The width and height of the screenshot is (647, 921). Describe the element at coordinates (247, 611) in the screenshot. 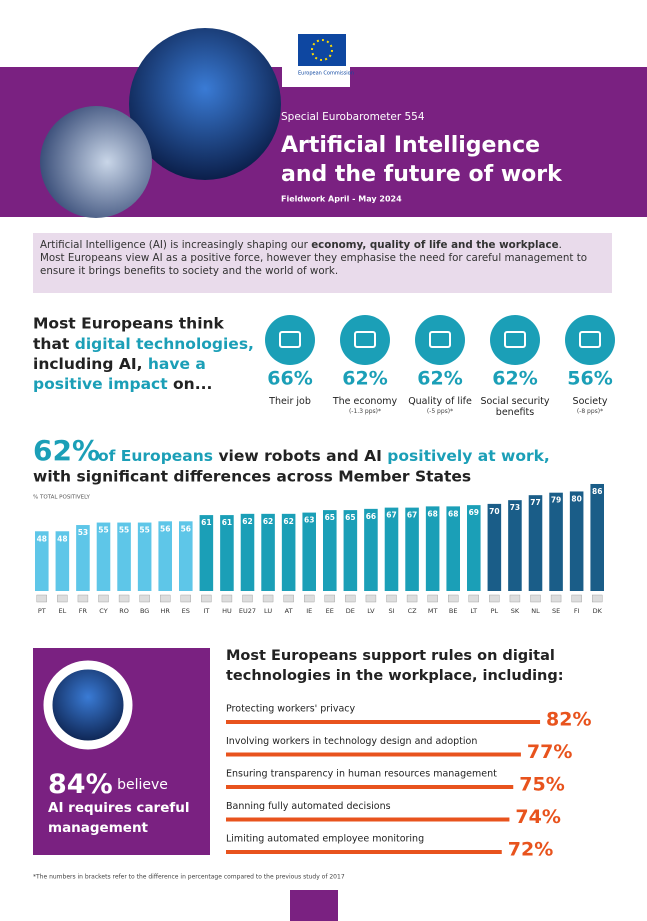

I see `country-label: EU27` at that location.